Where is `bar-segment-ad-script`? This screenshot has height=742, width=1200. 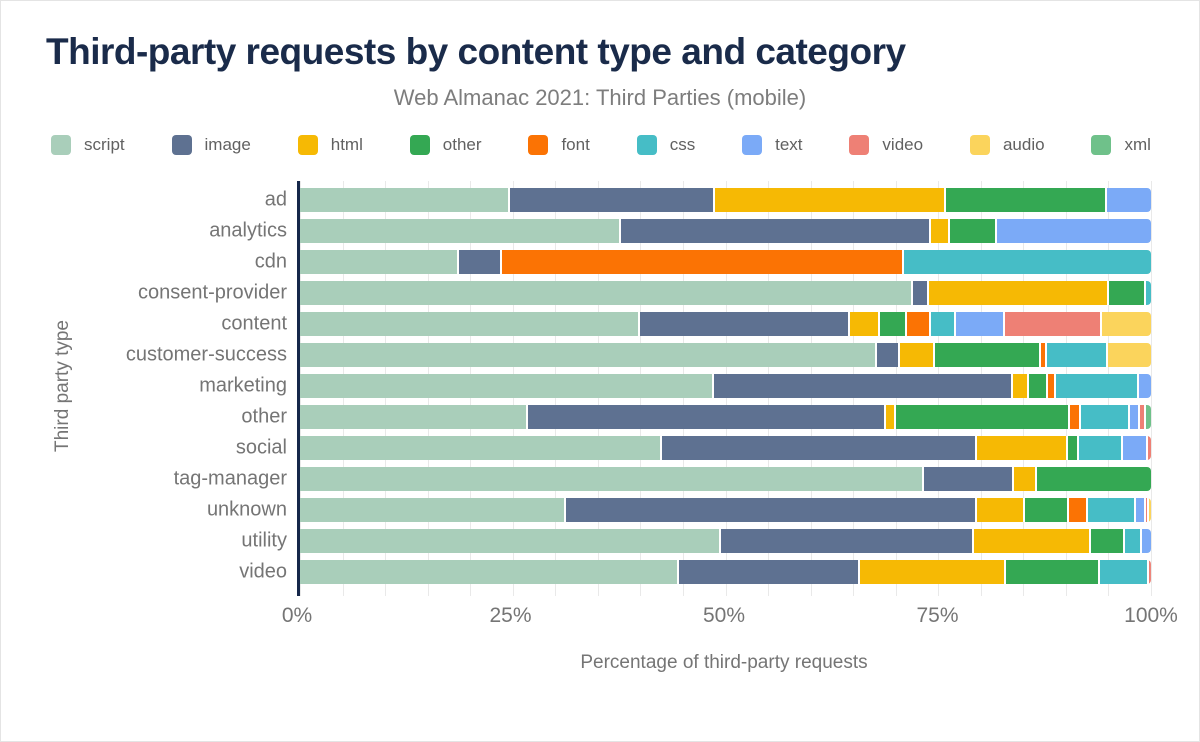
bar-segment-ad-script is located at coordinates (404, 199).